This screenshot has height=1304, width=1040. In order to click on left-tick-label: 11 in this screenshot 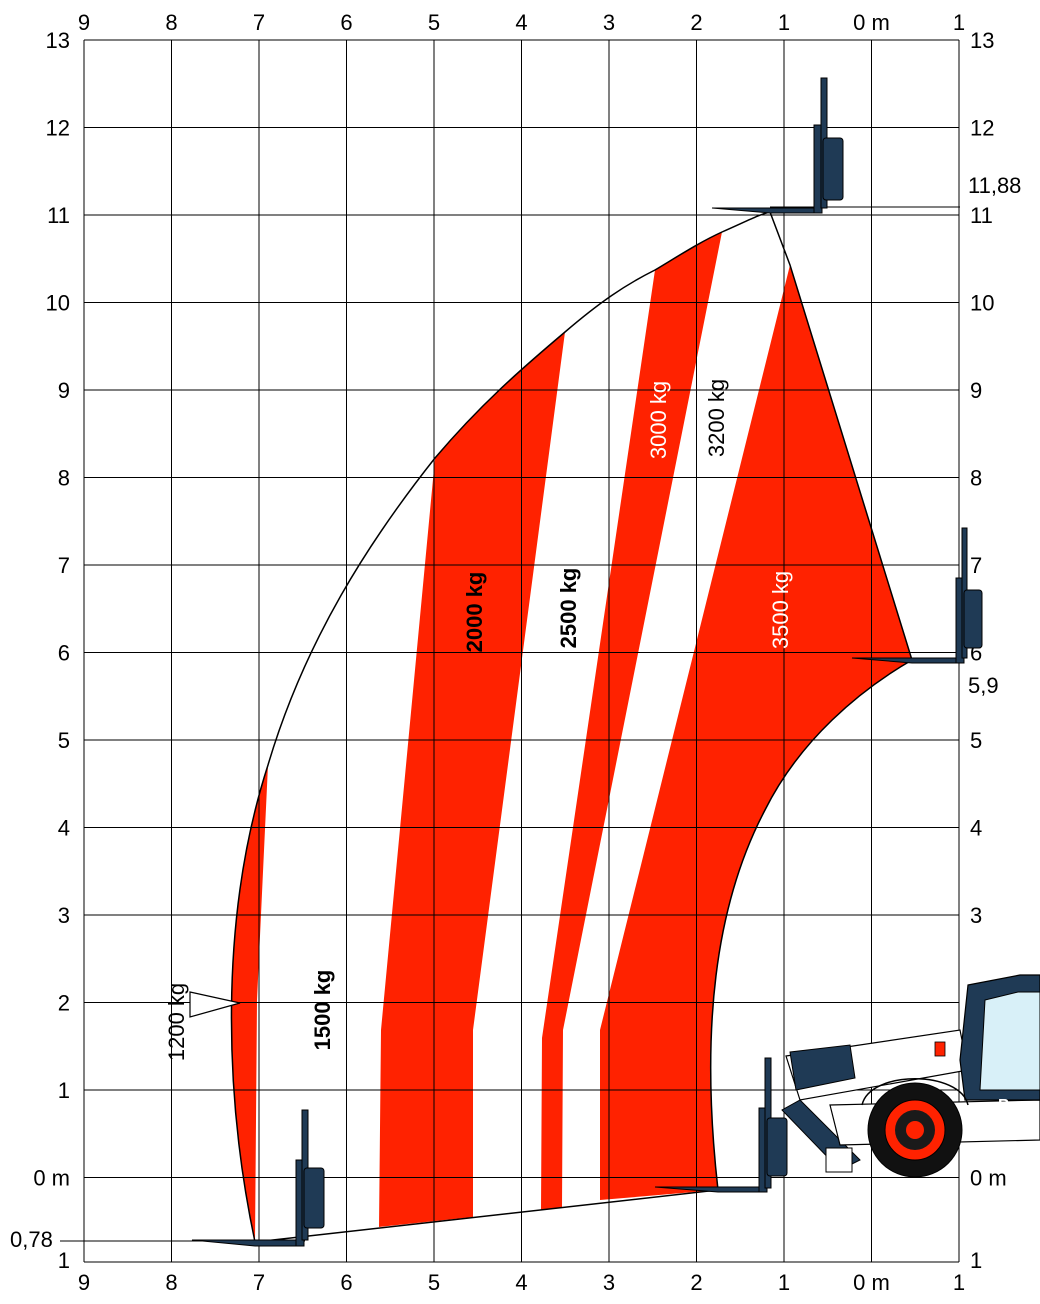, I will do `click(58, 215)`.